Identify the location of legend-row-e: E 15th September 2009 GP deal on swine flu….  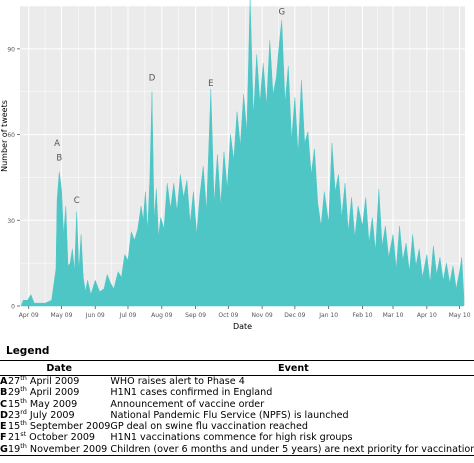
(237, 426).